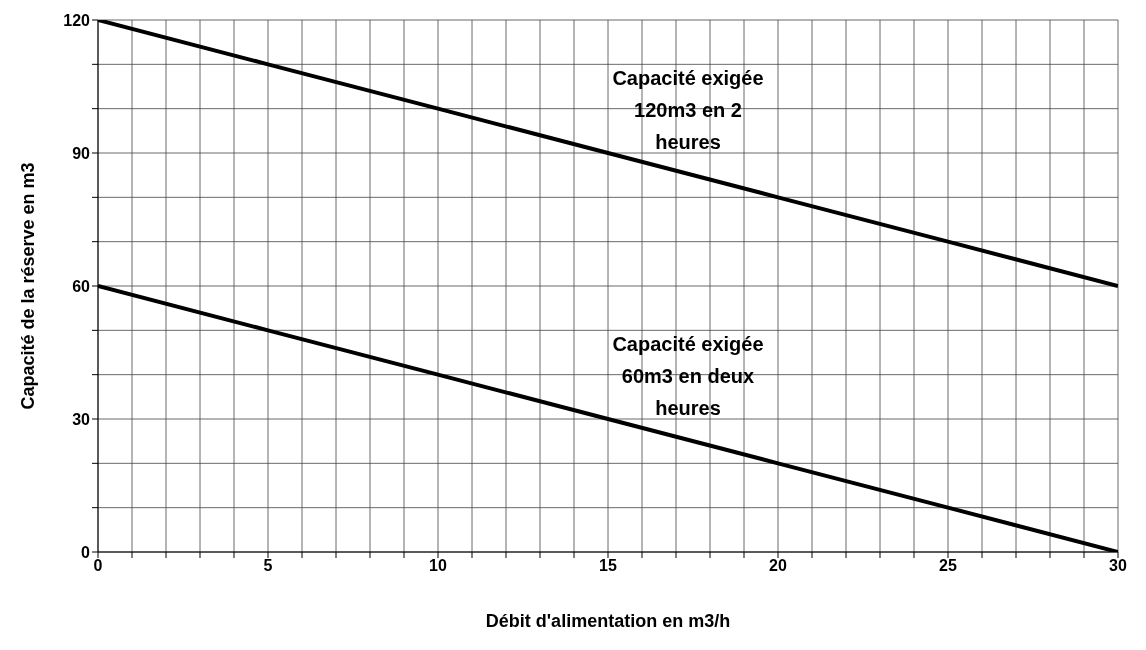  Describe the element at coordinates (268, 566) in the screenshot. I see `x-tick-label: 5` at that location.